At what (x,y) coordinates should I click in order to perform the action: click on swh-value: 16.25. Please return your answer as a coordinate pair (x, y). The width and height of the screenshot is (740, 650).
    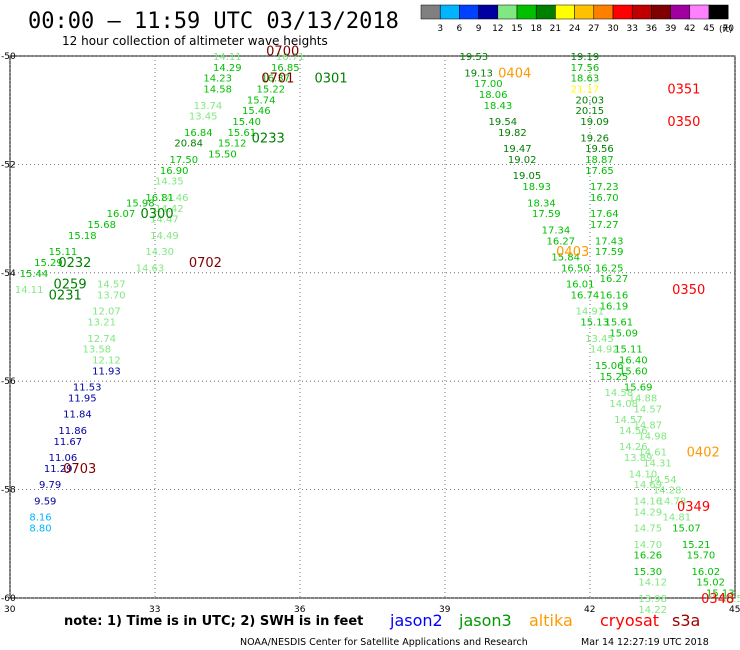
    Looking at the image, I should click on (609, 268).